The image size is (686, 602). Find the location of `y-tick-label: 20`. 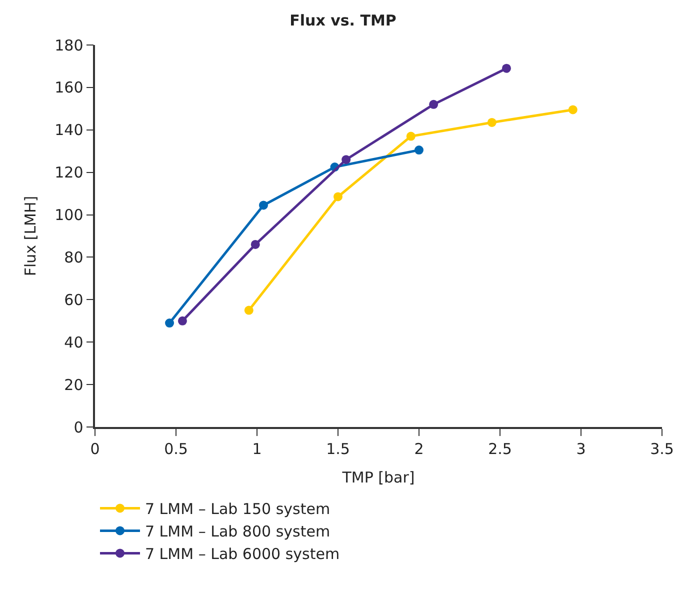

y-tick-label: 20 is located at coordinates (74, 385).